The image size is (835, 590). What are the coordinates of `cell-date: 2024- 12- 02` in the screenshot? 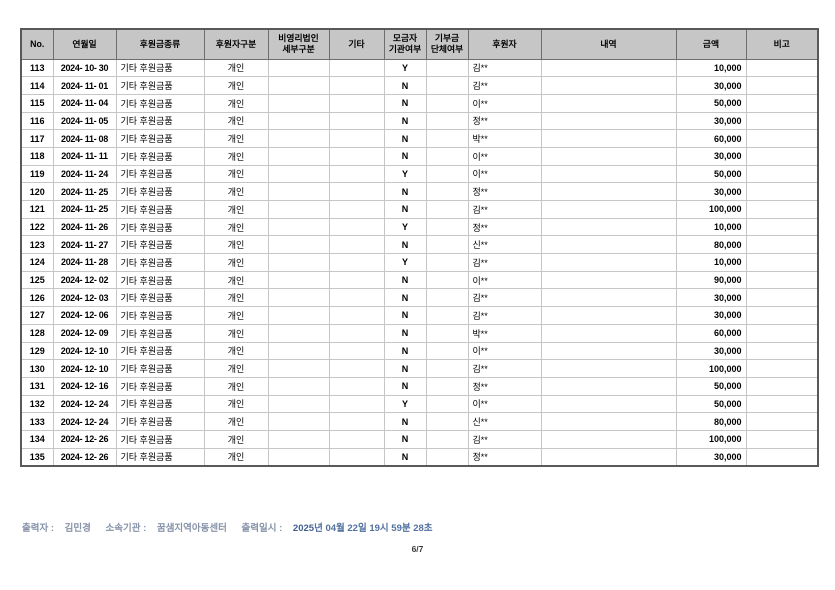 It's located at (84, 280).